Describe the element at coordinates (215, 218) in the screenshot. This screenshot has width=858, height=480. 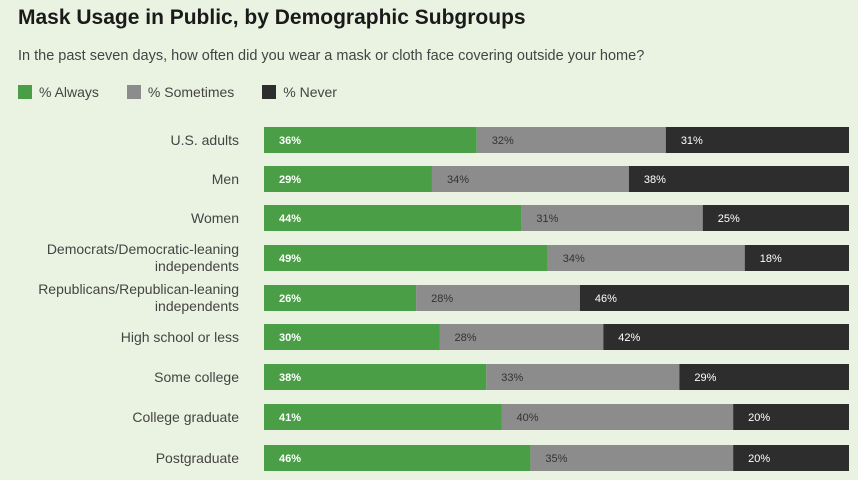
I see `category-label: Women` at that location.